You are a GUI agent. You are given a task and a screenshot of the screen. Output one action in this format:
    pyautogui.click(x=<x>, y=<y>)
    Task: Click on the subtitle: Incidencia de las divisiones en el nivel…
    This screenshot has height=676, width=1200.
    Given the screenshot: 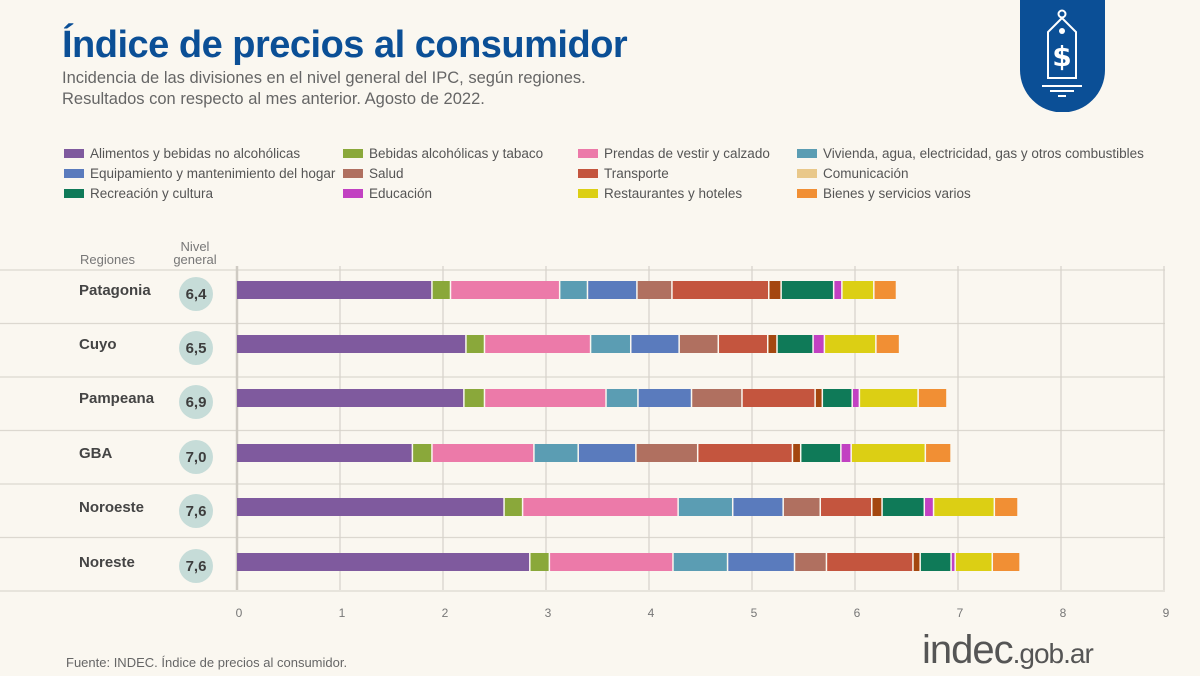 What is the action you would take?
    pyautogui.click(x=324, y=89)
    